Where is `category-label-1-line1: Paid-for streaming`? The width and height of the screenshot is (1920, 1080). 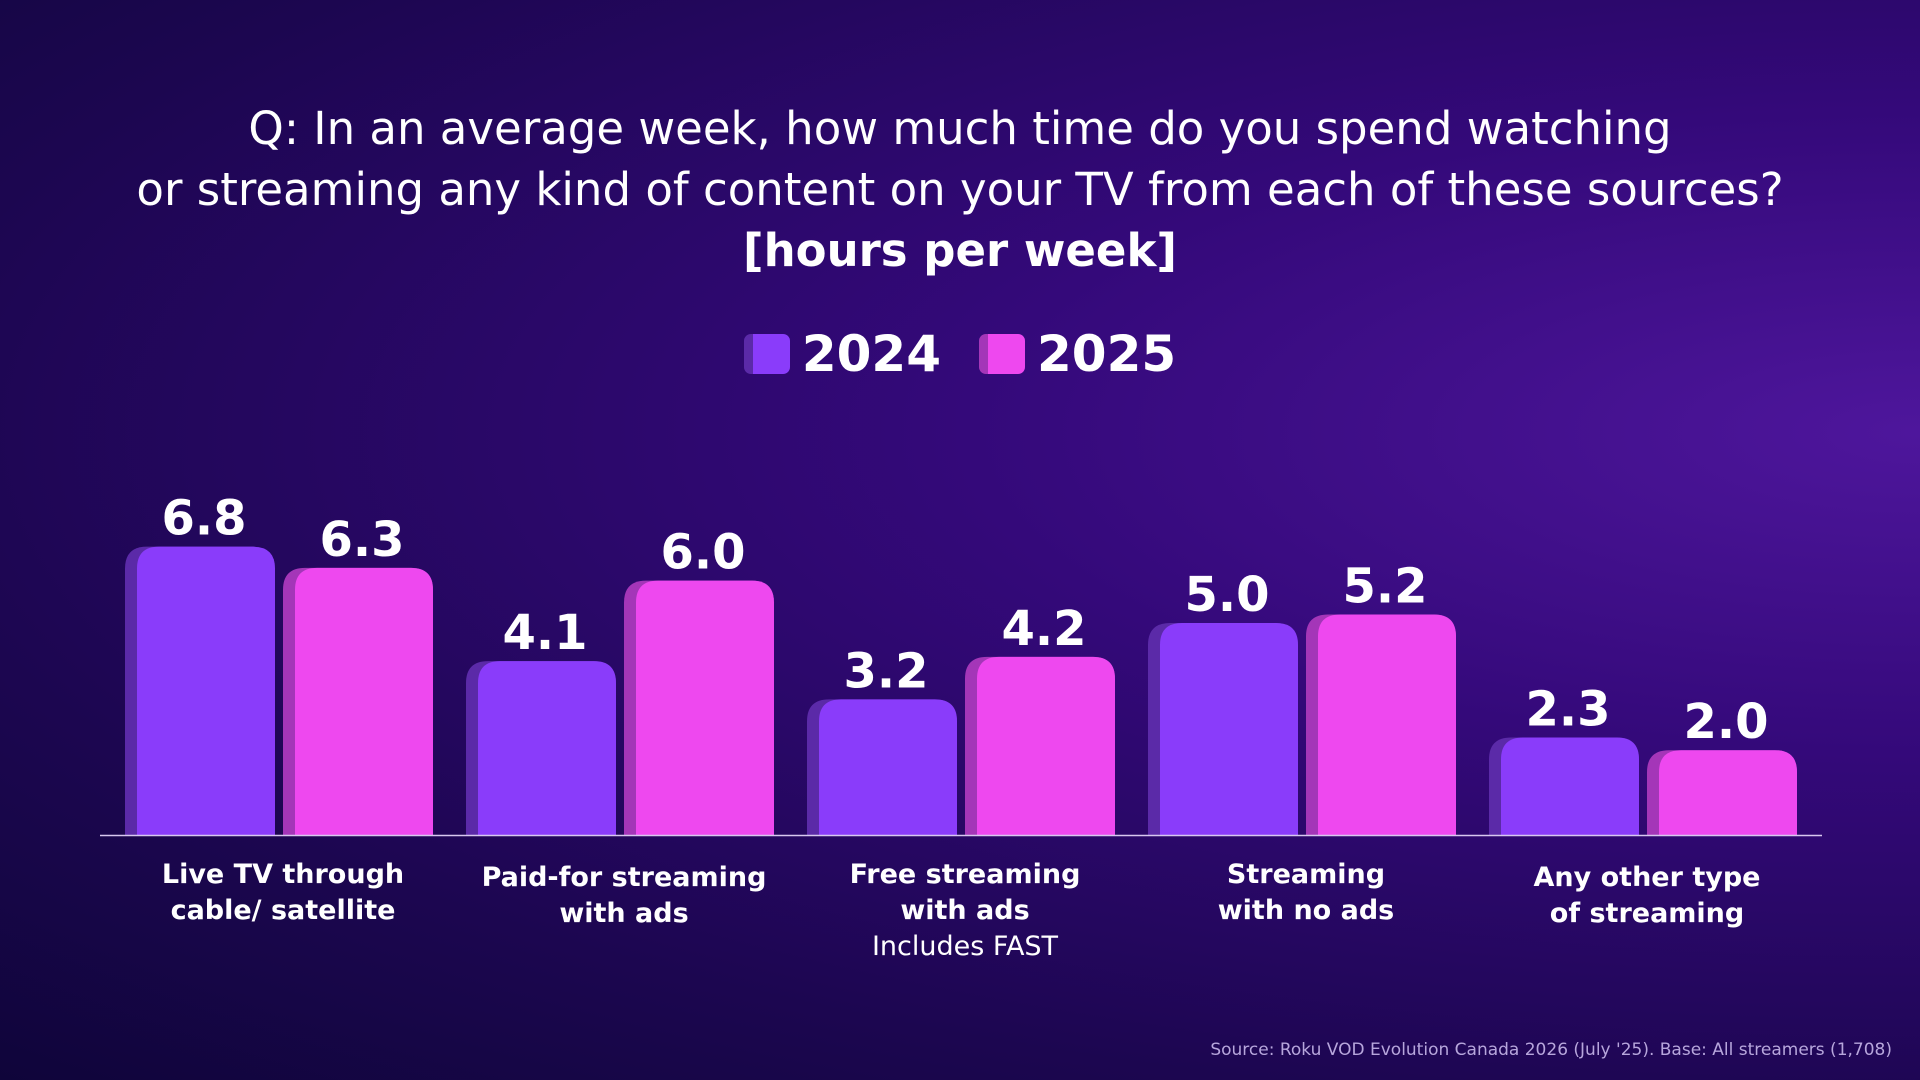
category-label-1-line1: Paid-for streaming is located at coordinates (624, 877).